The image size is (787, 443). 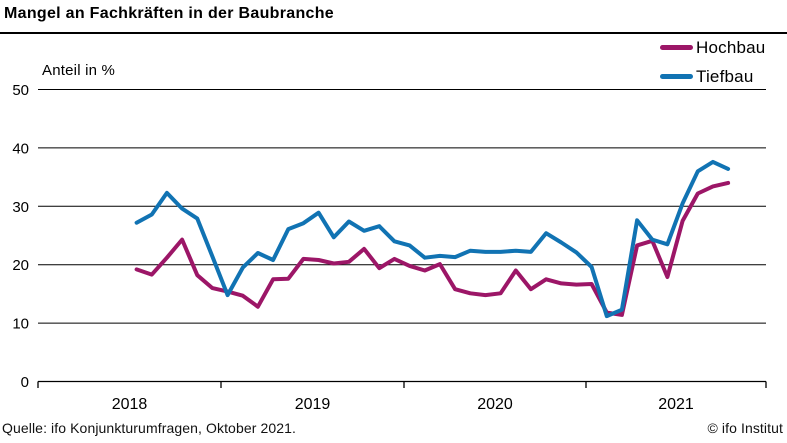 I want to click on x-axis-year-label: 2020, so click(x=495, y=404).